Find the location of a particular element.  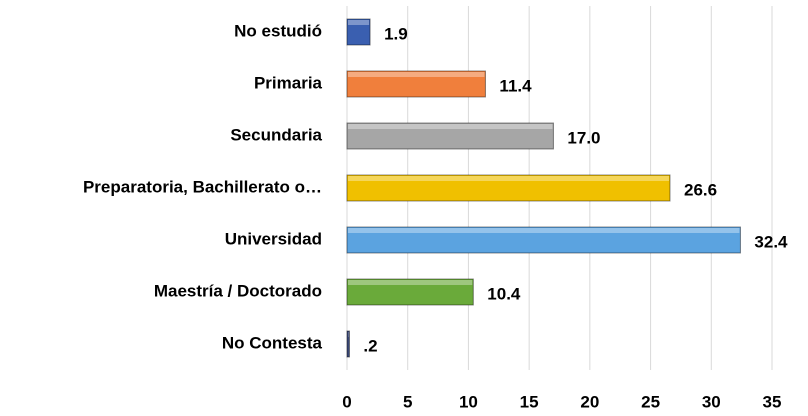

value-label: 32.4 is located at coordinates (771, 241).